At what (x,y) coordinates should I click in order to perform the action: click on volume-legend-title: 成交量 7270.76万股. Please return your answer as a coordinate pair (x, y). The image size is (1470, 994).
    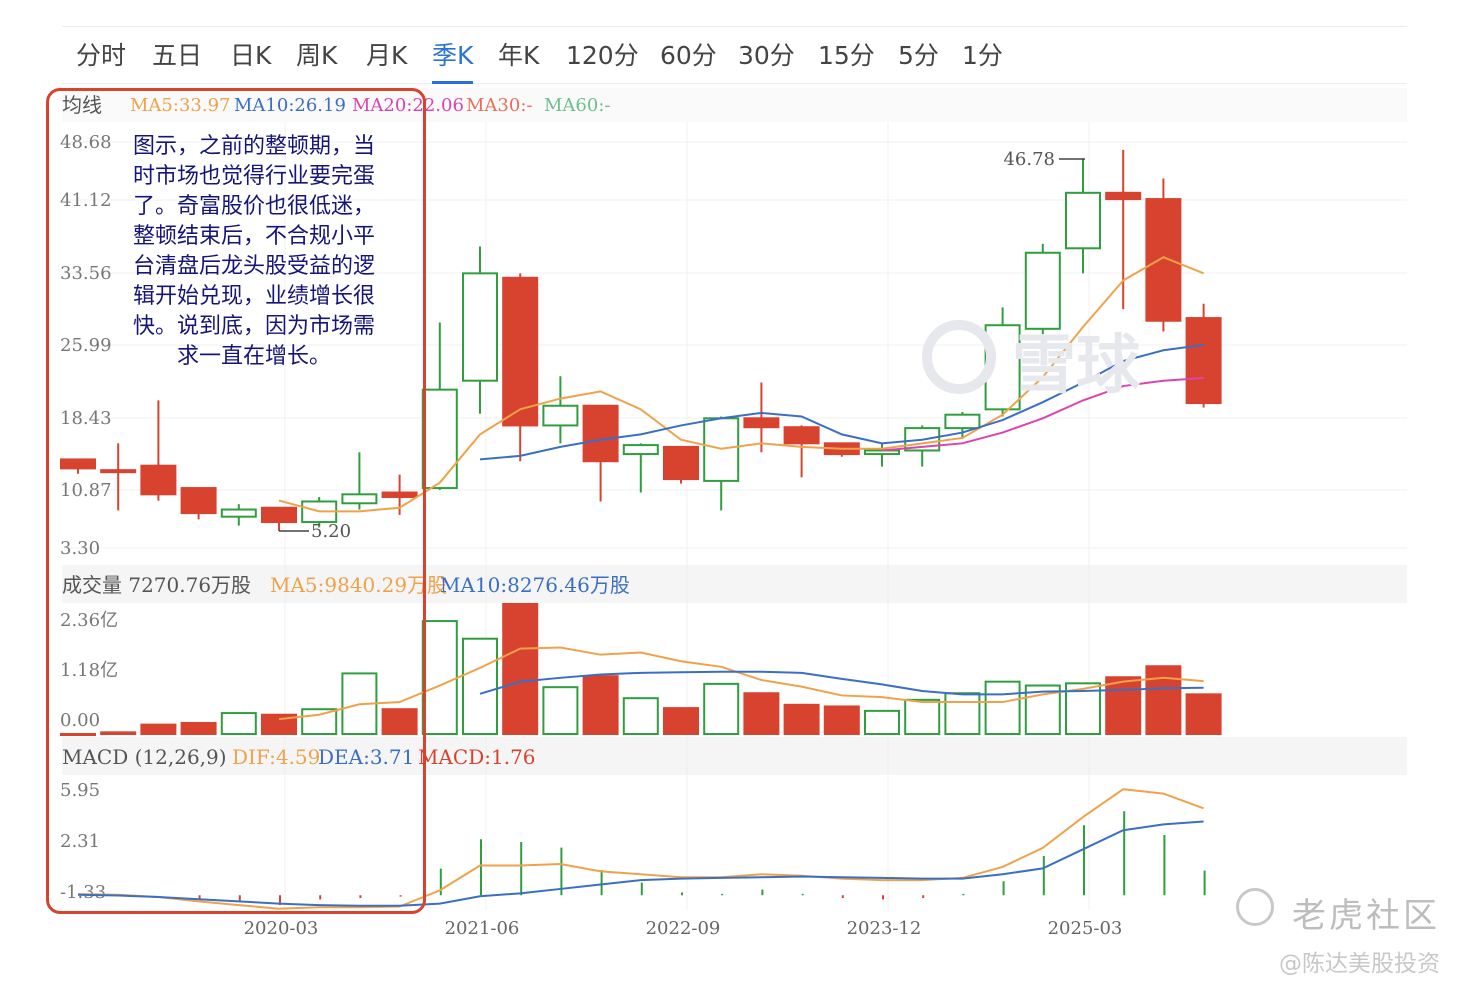
    Looking at the image, I should click on (156, 585).